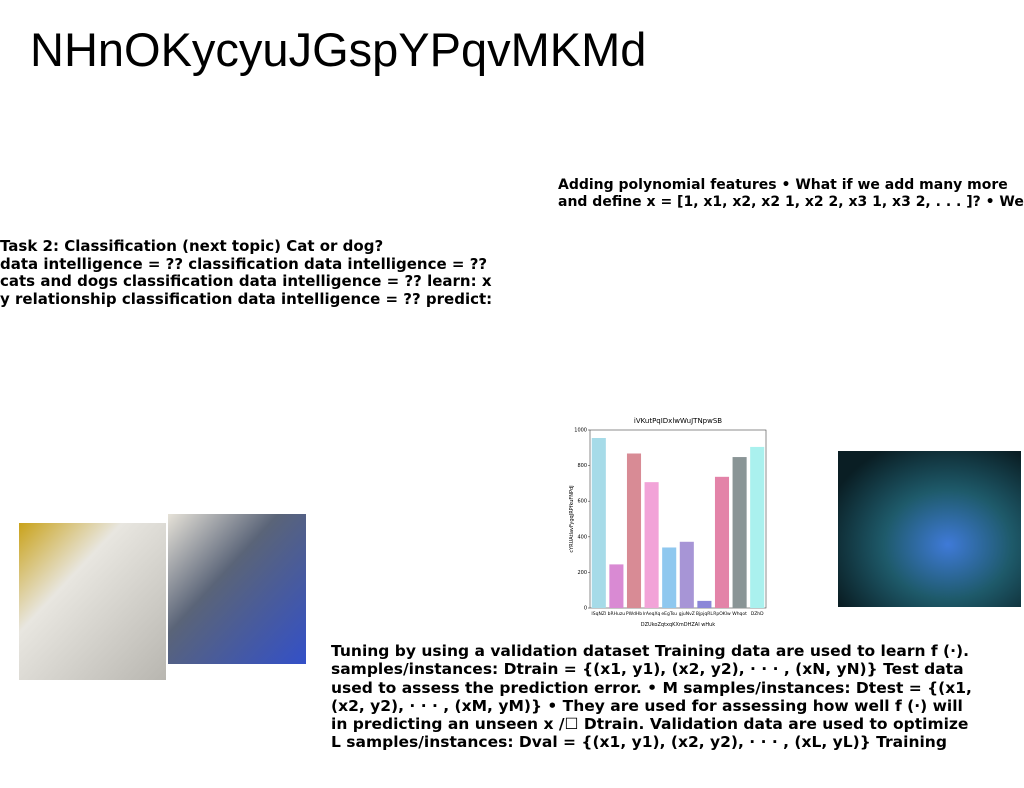  I want to click on y-tick-label: 600, so click(582, 502).